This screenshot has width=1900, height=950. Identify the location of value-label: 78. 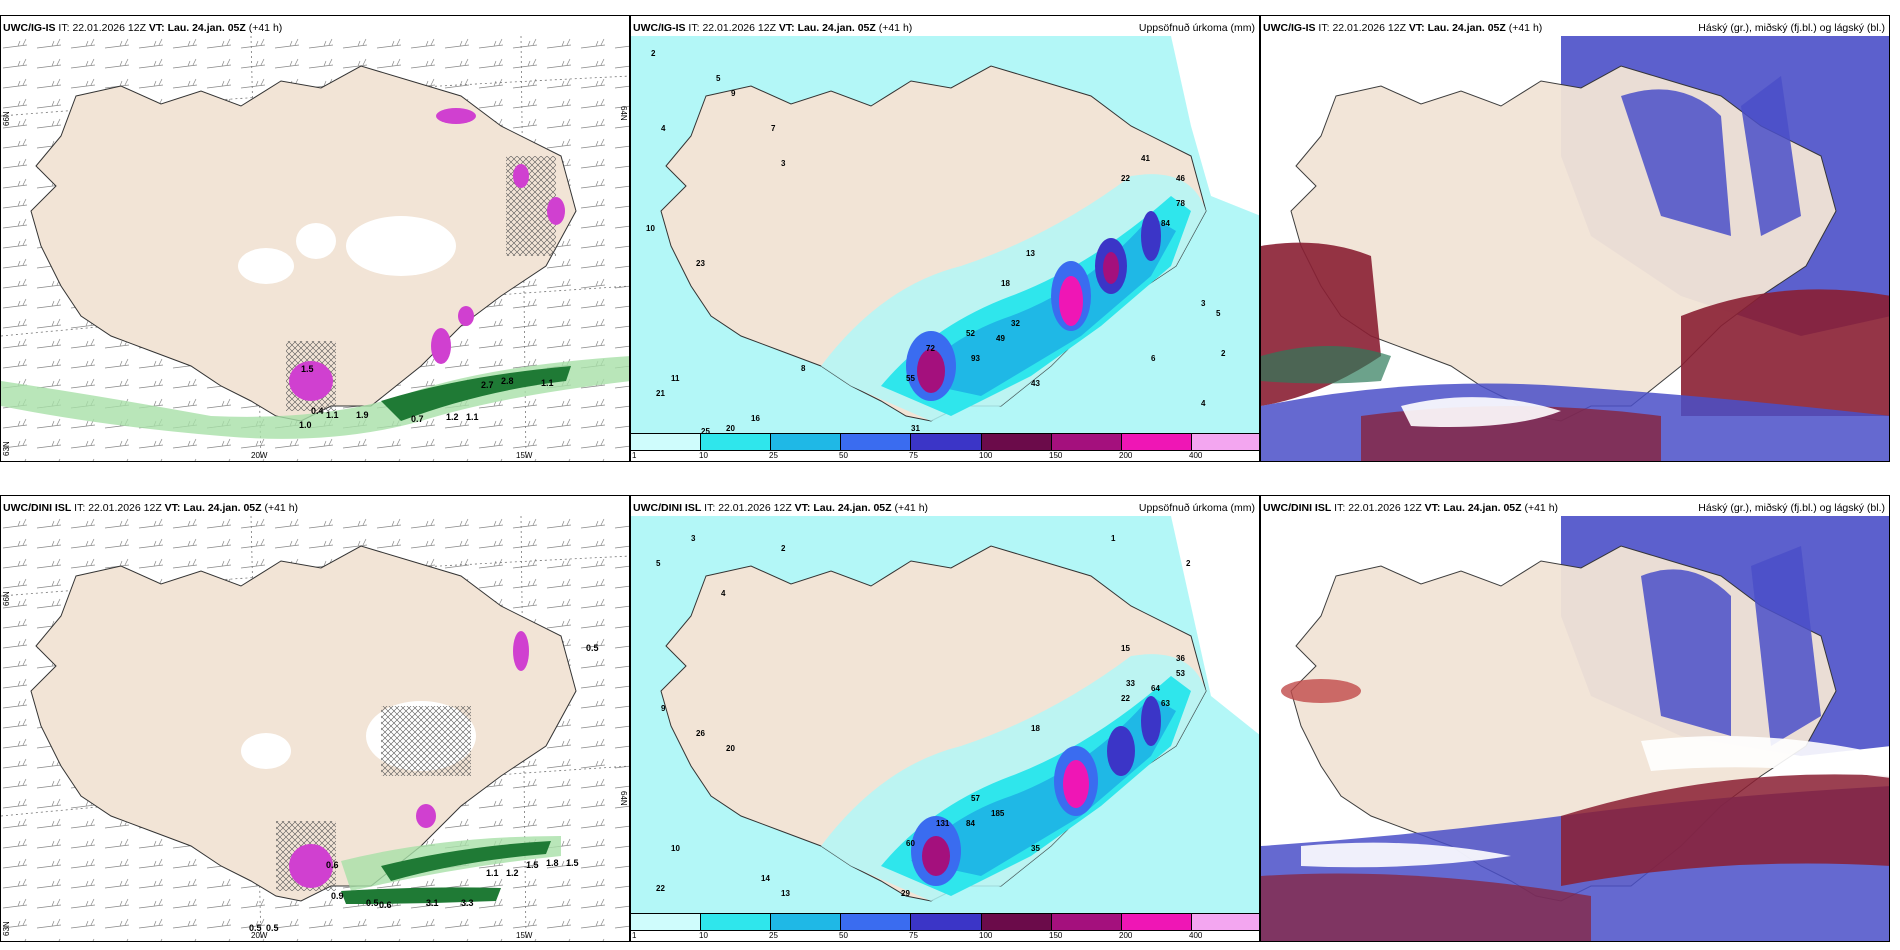
(1180, 203).